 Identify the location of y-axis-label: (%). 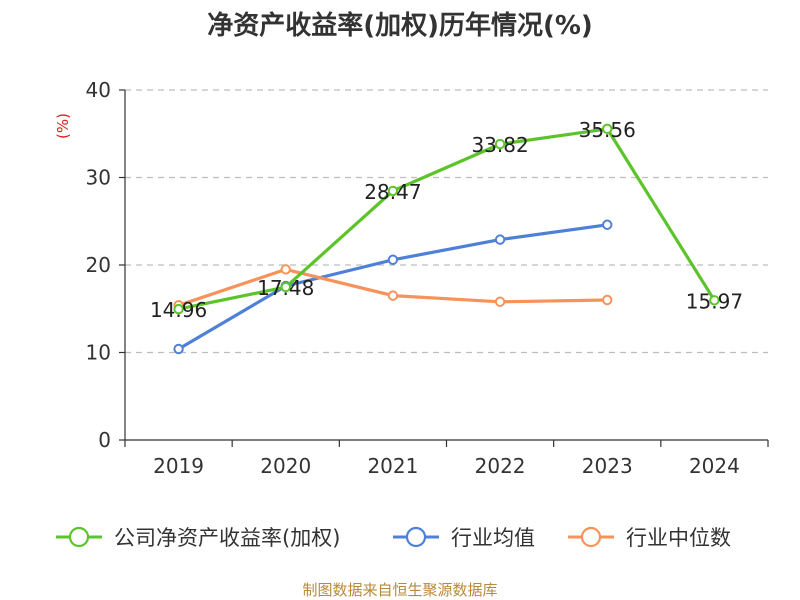
(63, 126).